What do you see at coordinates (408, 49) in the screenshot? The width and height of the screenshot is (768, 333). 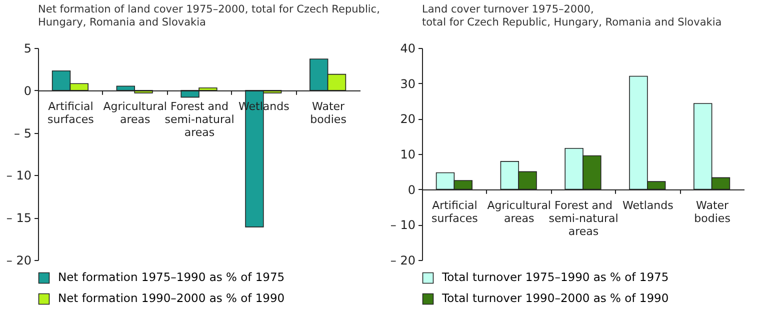 I see `y-tick-label: 40` at bounding box center [408, 49].